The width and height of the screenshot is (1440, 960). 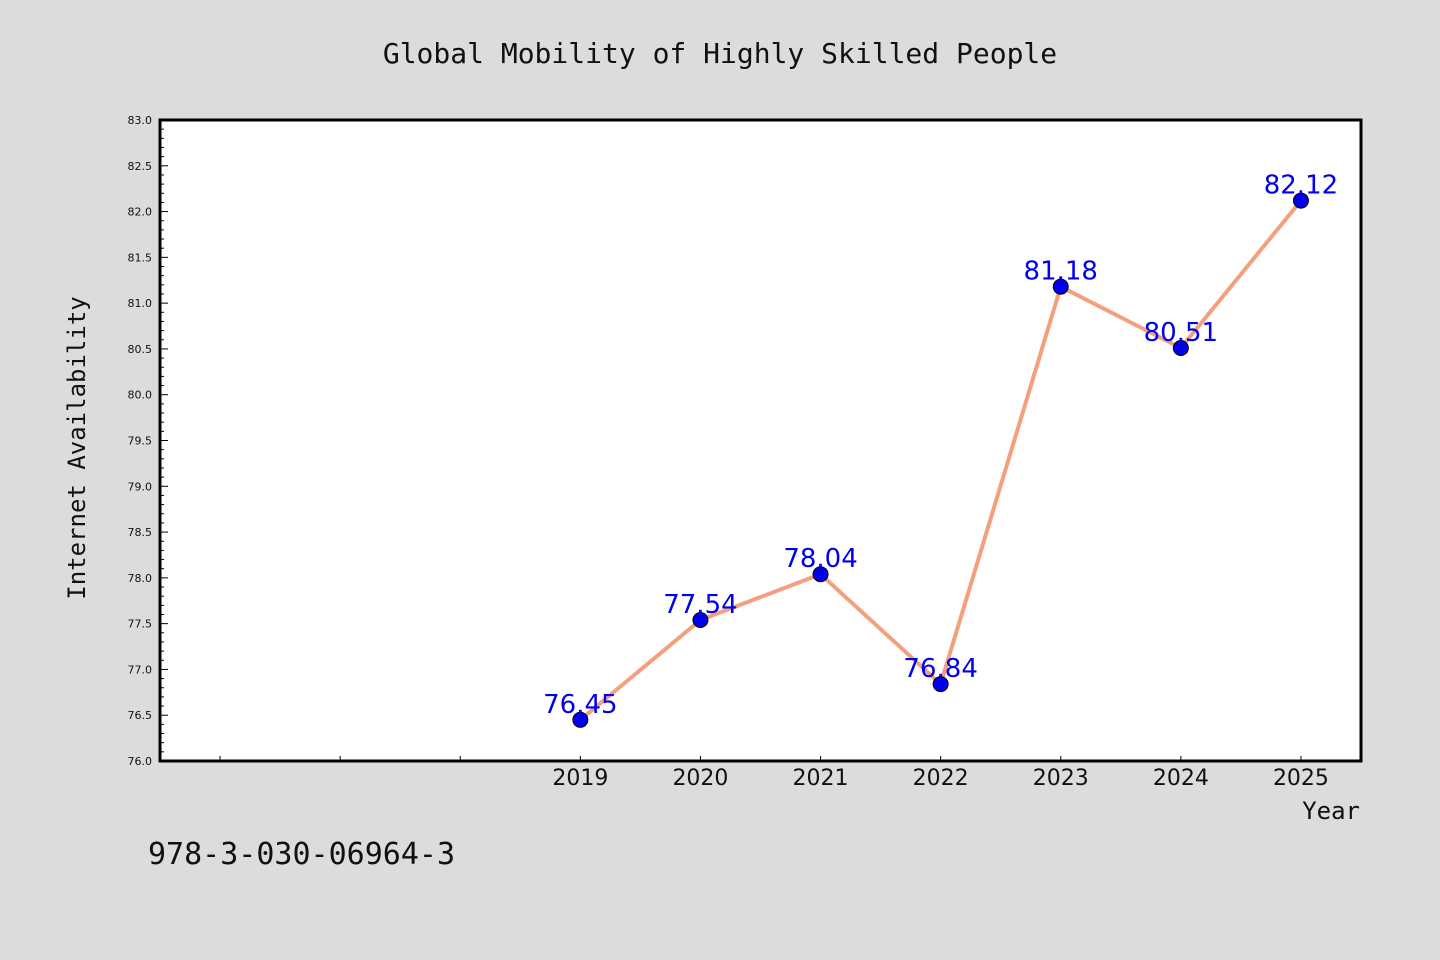 What do you see at coordinates (720, 53) in the screenshot?
I see `chart-title: Global Mobility of Highly Skilled People` at bounding box center [720, 53].